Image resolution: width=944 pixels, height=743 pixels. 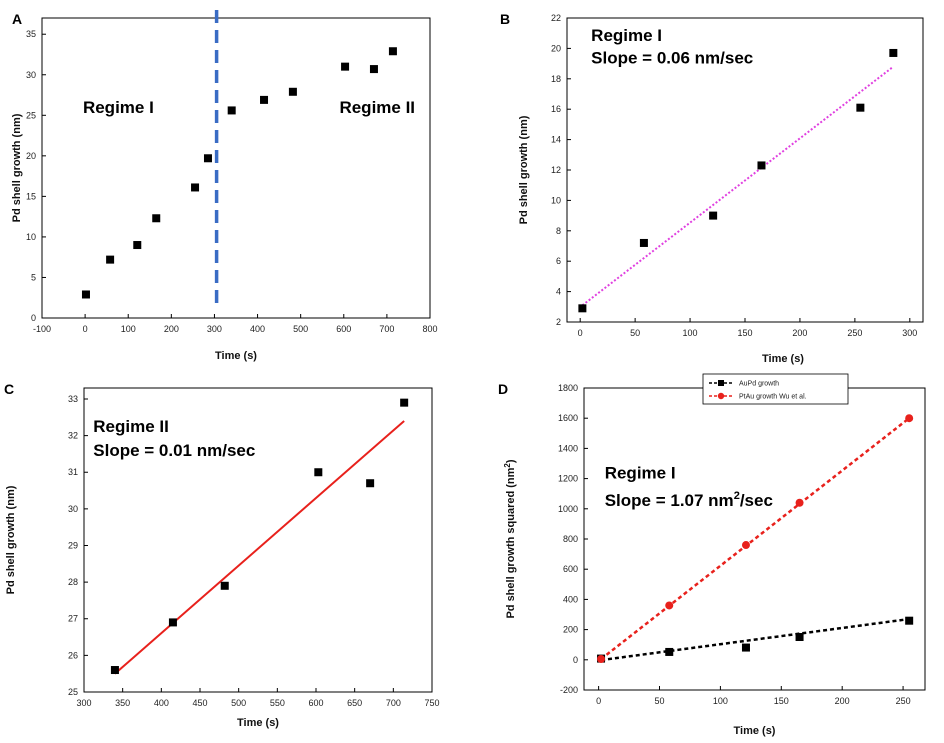 What do you see at coordinates (17, 19) in the screenshot?
I see `panel-letter: A` at bounding box center [17, 19].